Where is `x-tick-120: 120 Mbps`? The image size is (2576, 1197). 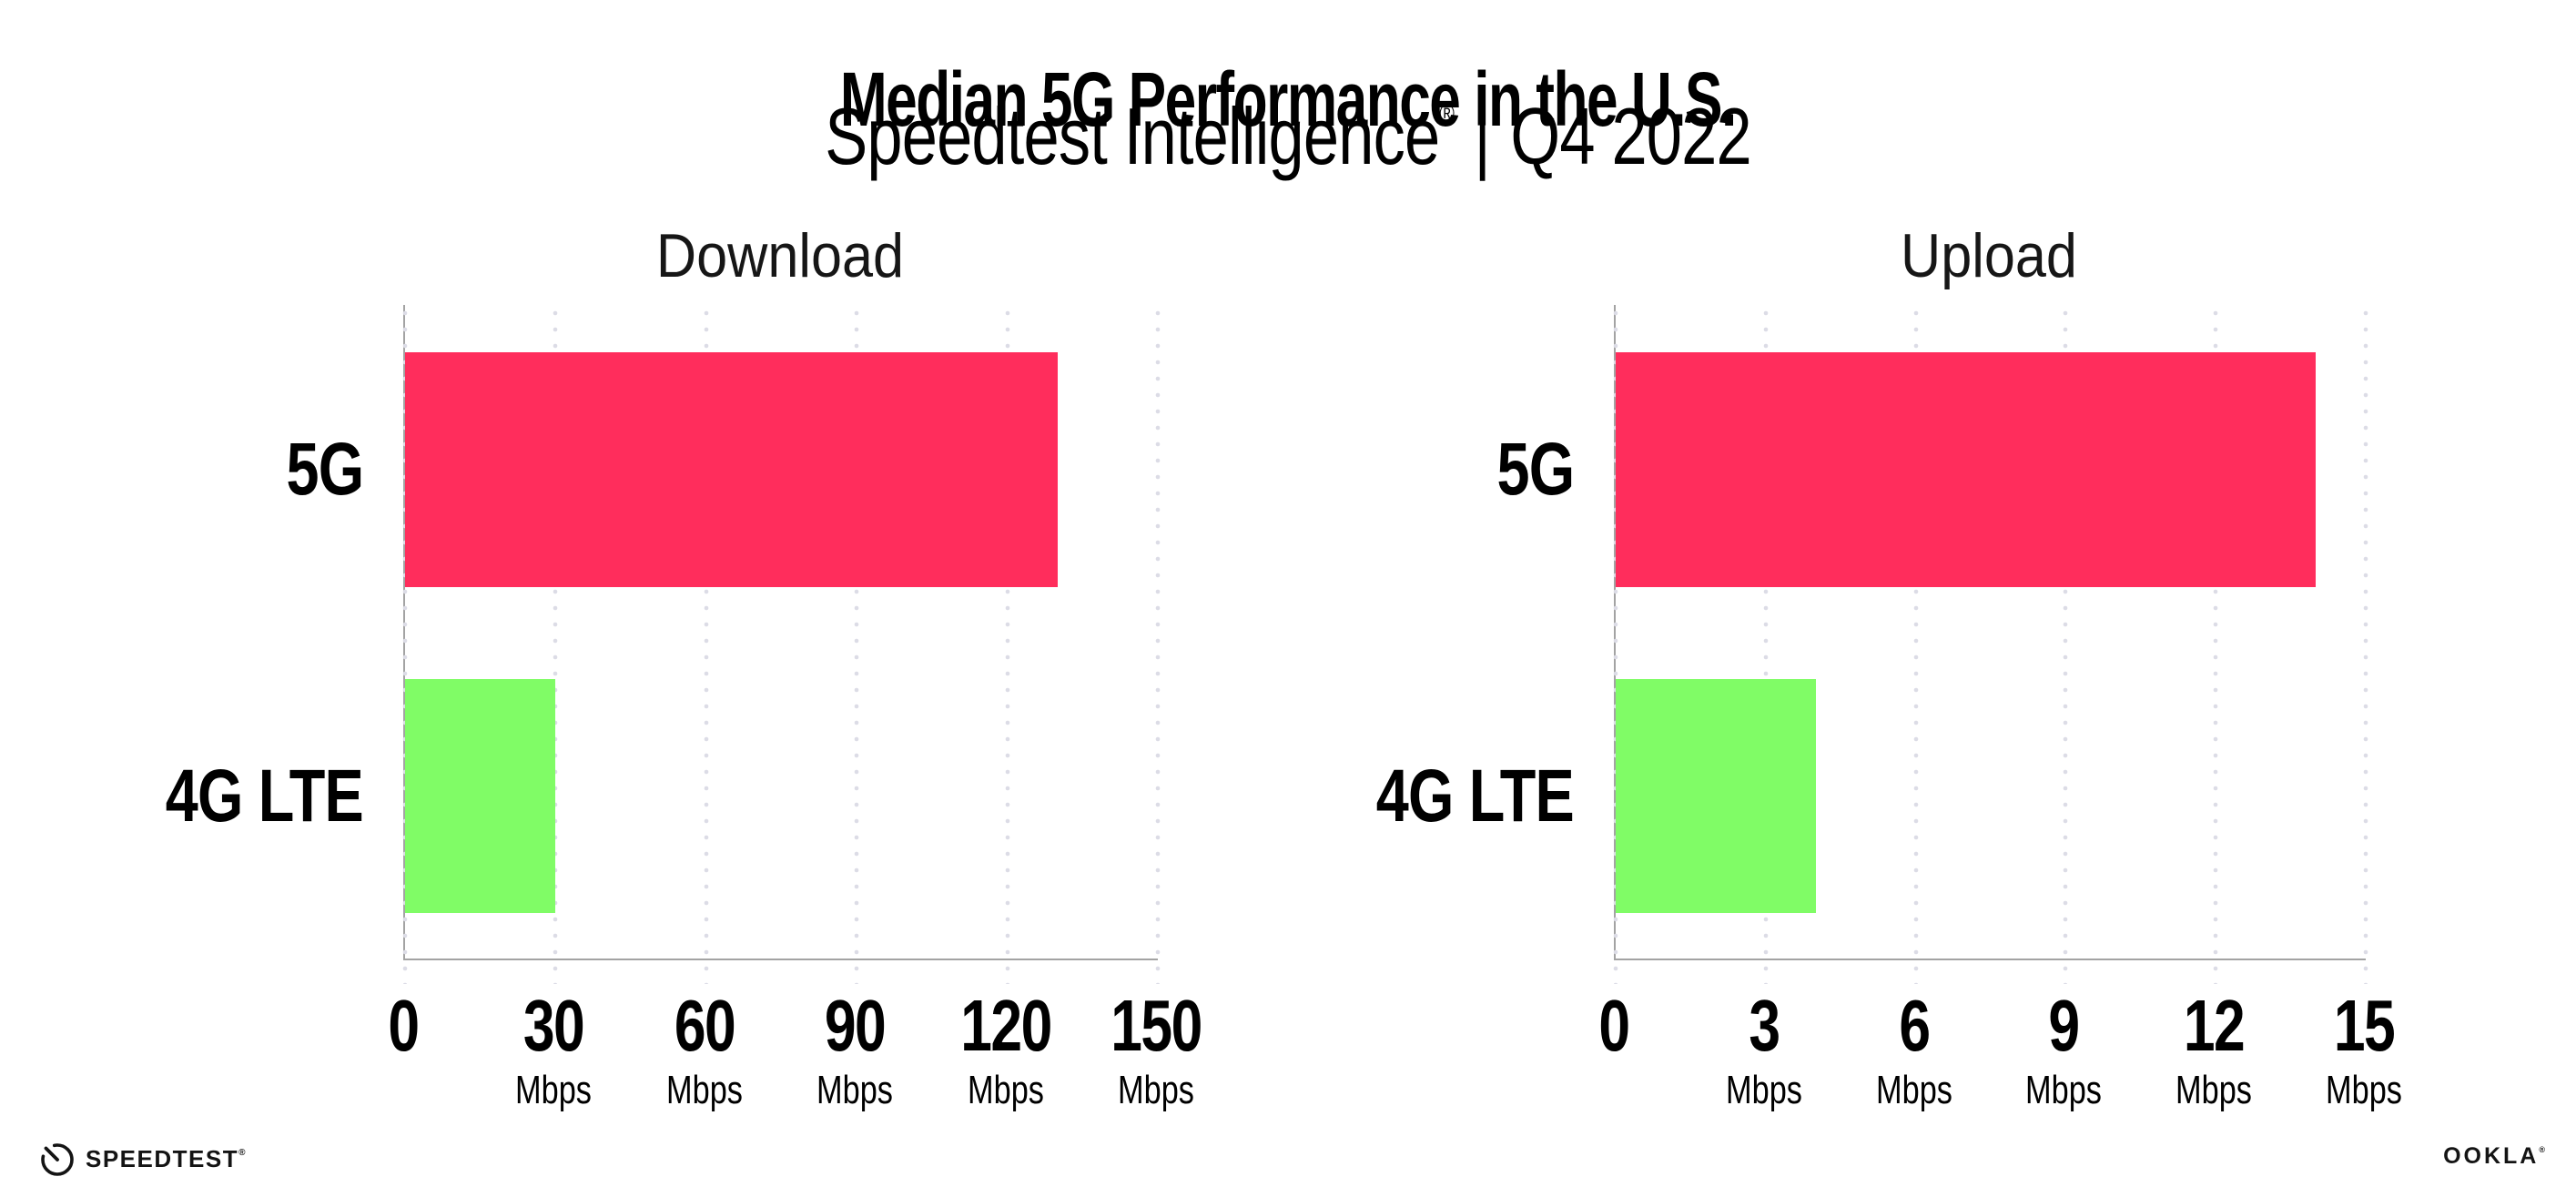 x-tick-120: 120 Mbps is located at coordinates (1005, 1049).